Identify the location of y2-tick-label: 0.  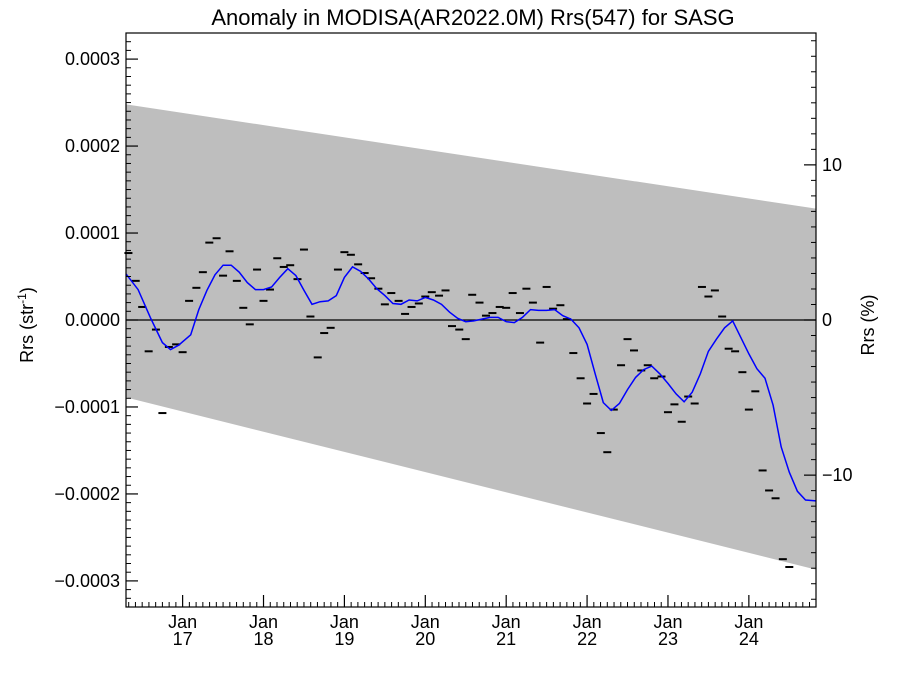
(827, 320).